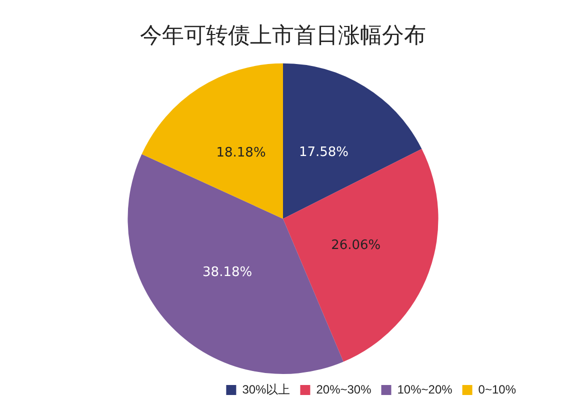  Describe the element at coordinates (241, 153) in the screenshot. I see `data-label: 18.18%` at that location.